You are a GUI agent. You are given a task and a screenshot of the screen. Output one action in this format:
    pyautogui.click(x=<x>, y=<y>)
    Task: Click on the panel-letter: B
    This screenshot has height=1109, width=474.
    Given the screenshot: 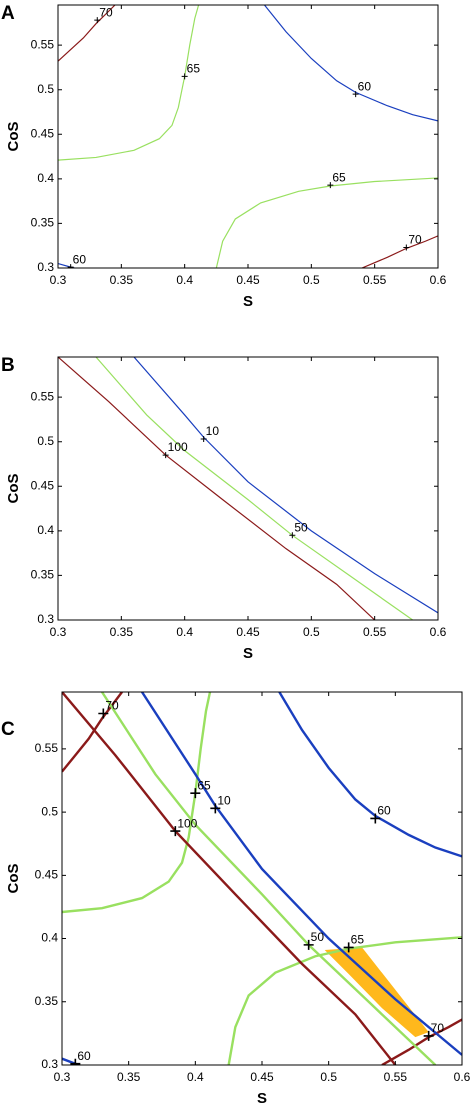 What is the action you would take?
    pyautogui.click(x=8, y=365)
    